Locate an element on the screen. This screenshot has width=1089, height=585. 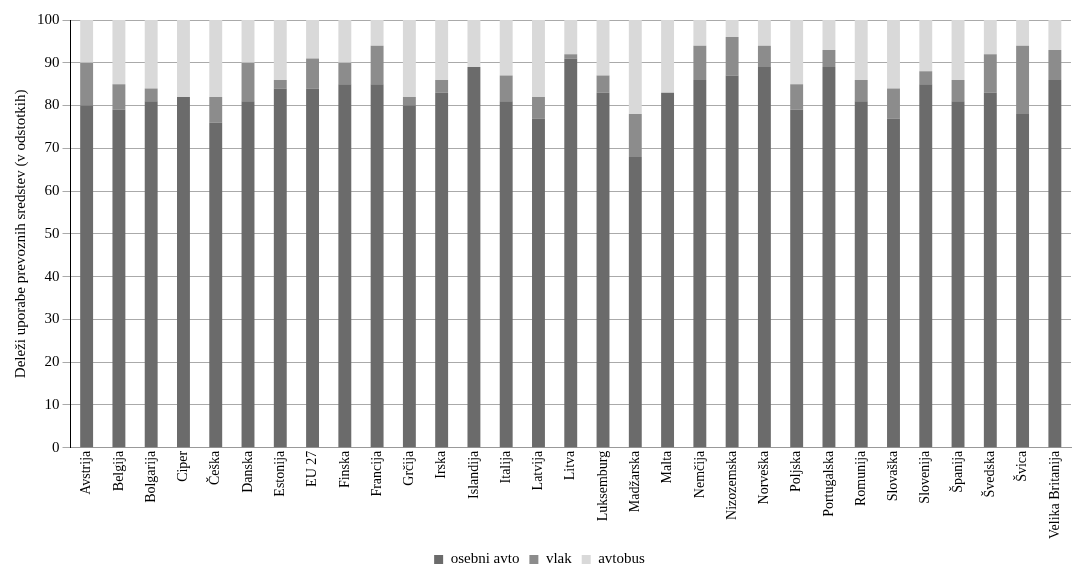
y-tick-label: 30 is located at coordinates (52, 318).